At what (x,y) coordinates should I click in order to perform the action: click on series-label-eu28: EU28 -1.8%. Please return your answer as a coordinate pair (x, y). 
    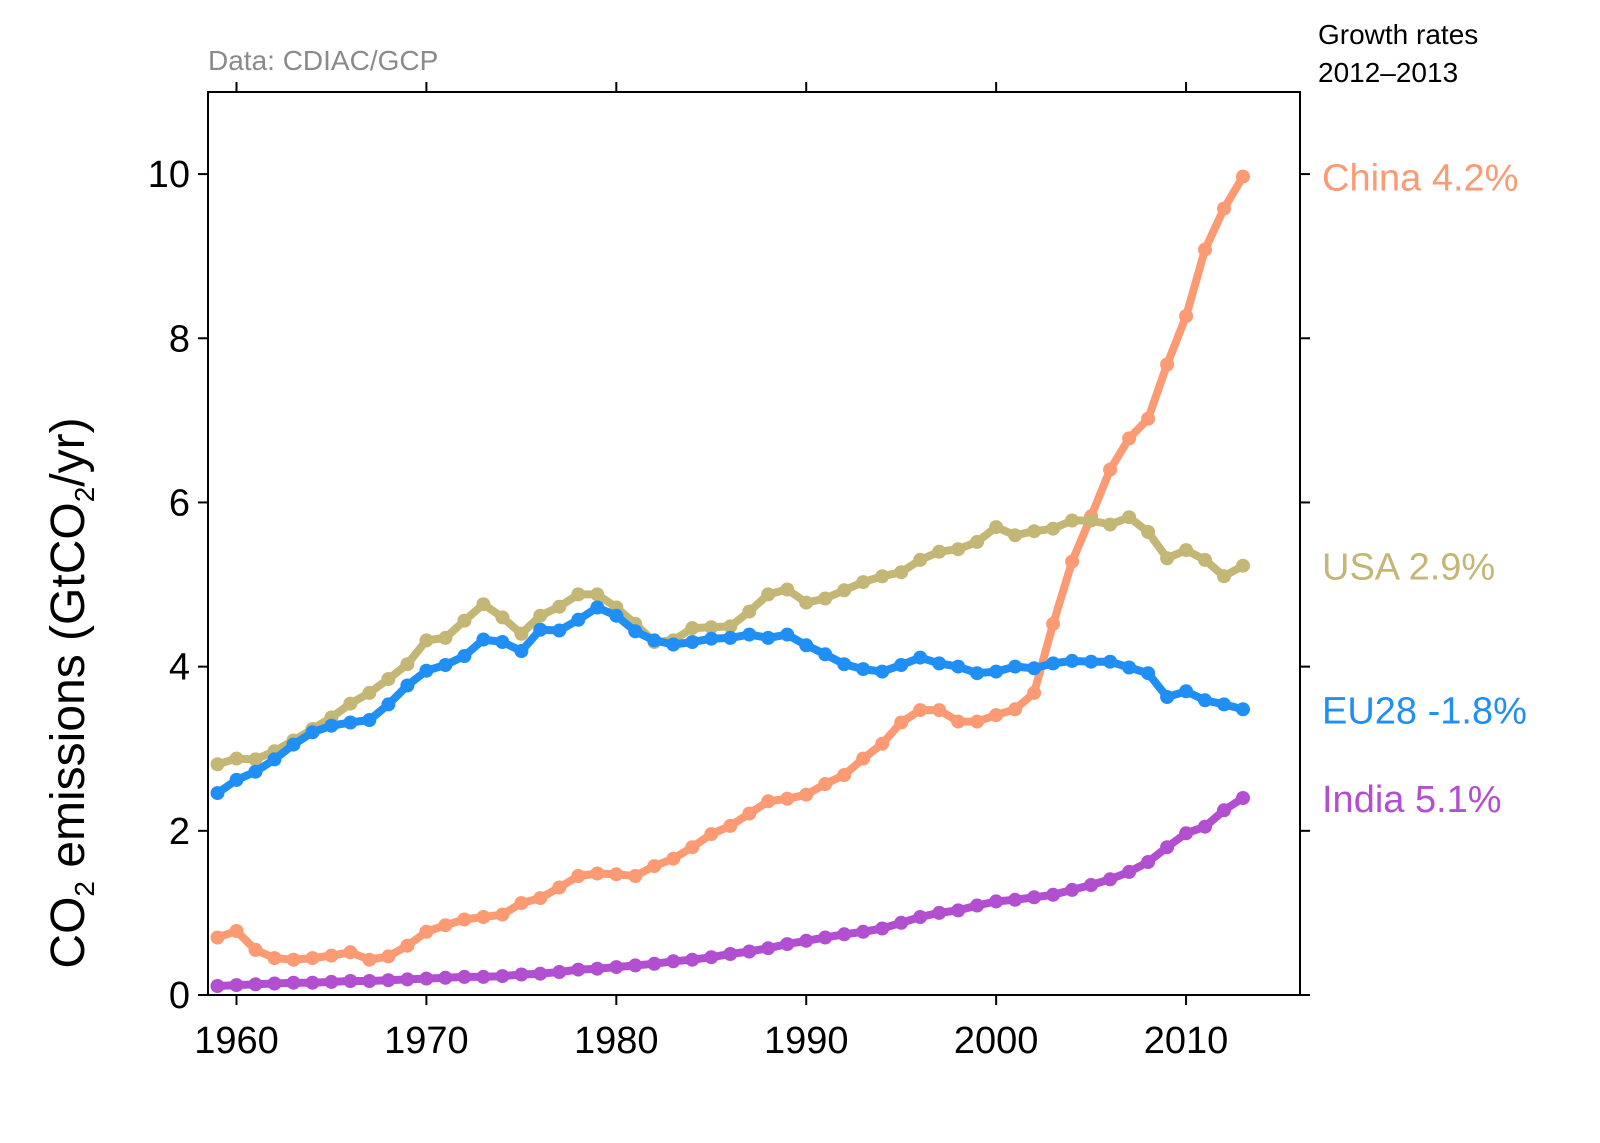
    Looking at the image, I should click on (1424, 711).